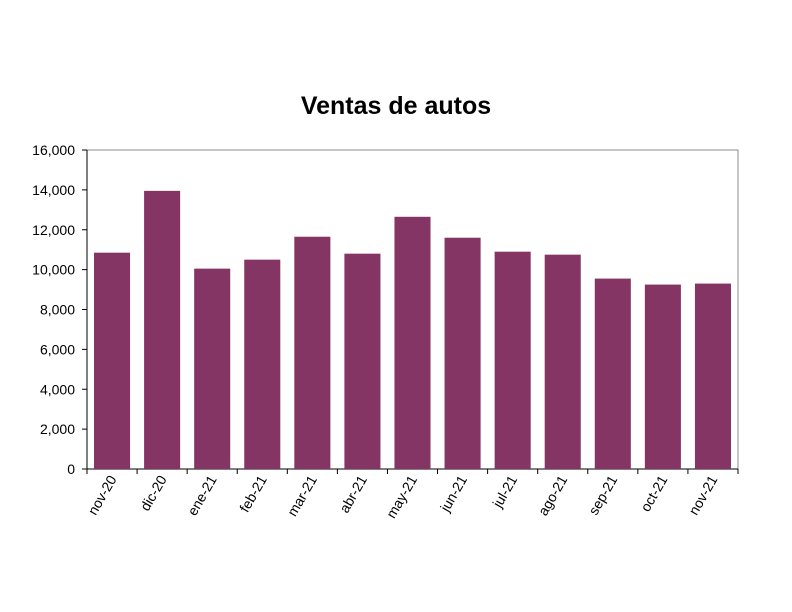 The height and width of the screenshot is (612, 792). Describe the element at coordinates (153, 492) in the screenshot. I see `x-tick-label: dic-20` at that location.